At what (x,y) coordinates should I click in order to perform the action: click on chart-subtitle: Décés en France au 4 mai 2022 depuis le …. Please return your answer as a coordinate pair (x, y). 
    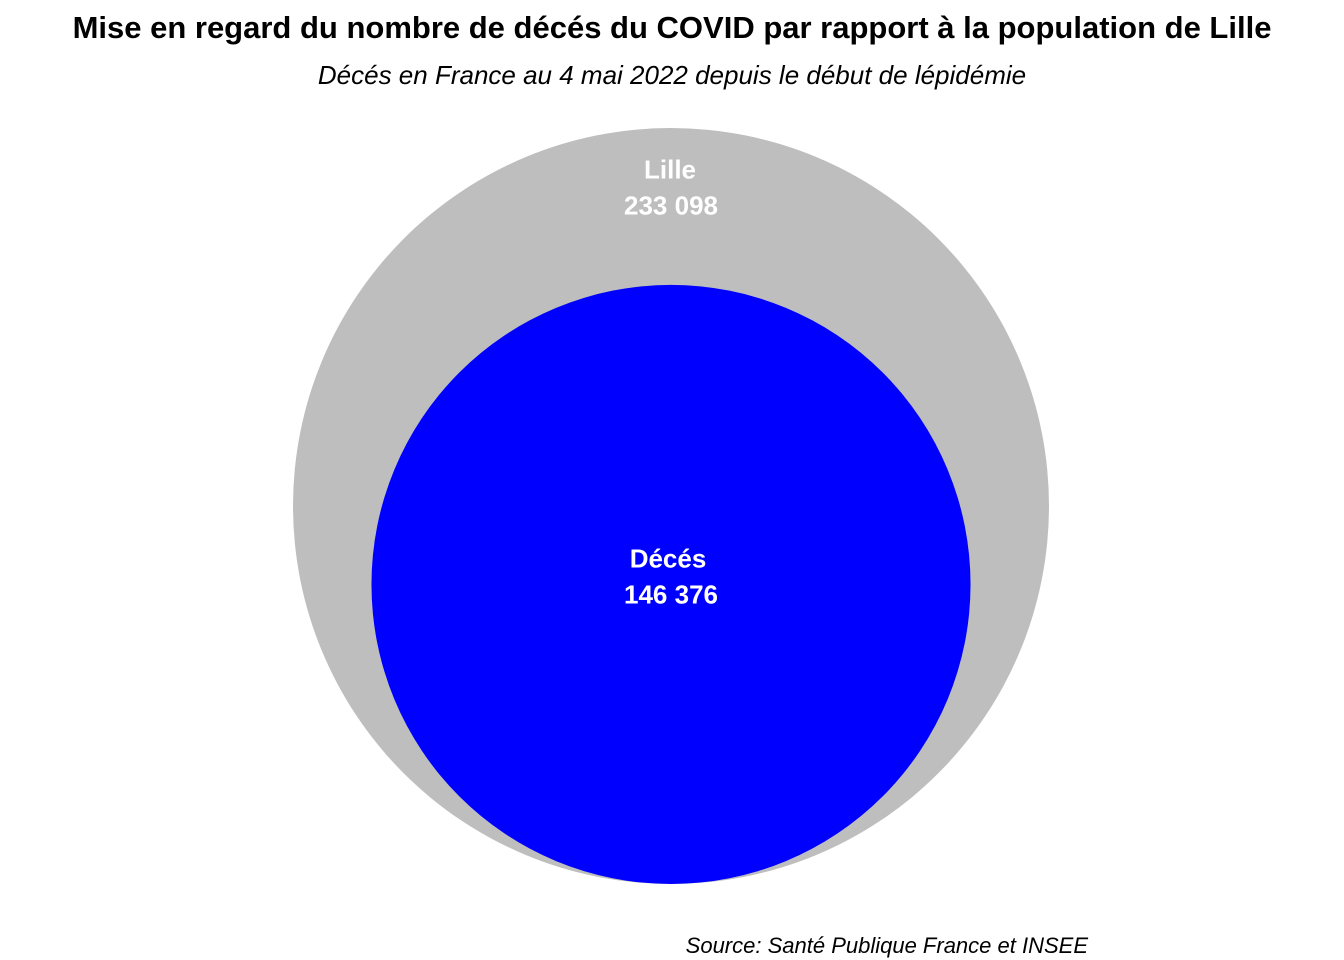
    Looking at the image, I should click on (672, 75).